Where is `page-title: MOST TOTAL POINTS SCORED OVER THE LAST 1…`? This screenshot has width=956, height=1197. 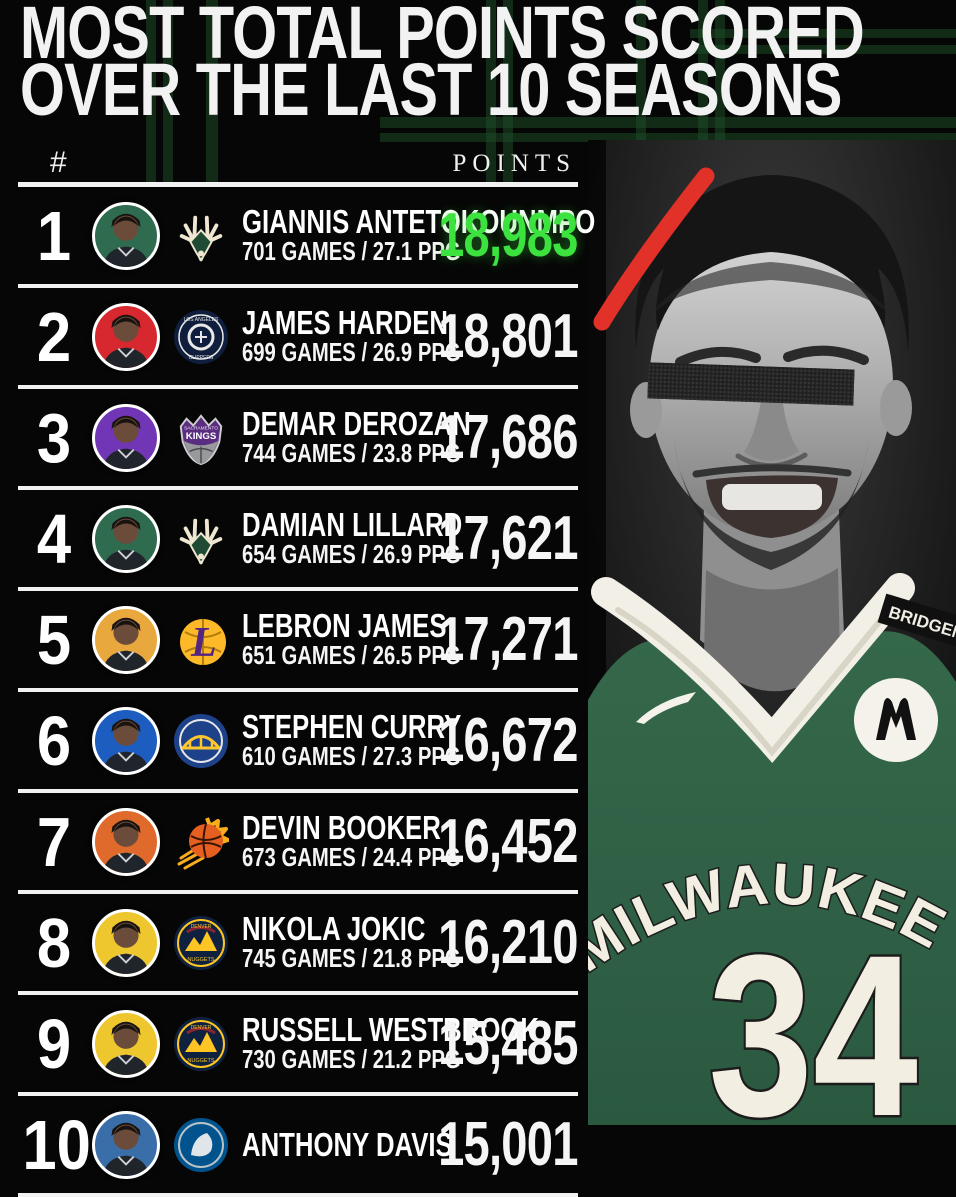
page-title: MOST TOTAL POINTS SCORED OVER THE LAST 1… is located at coordinates (488, 65).